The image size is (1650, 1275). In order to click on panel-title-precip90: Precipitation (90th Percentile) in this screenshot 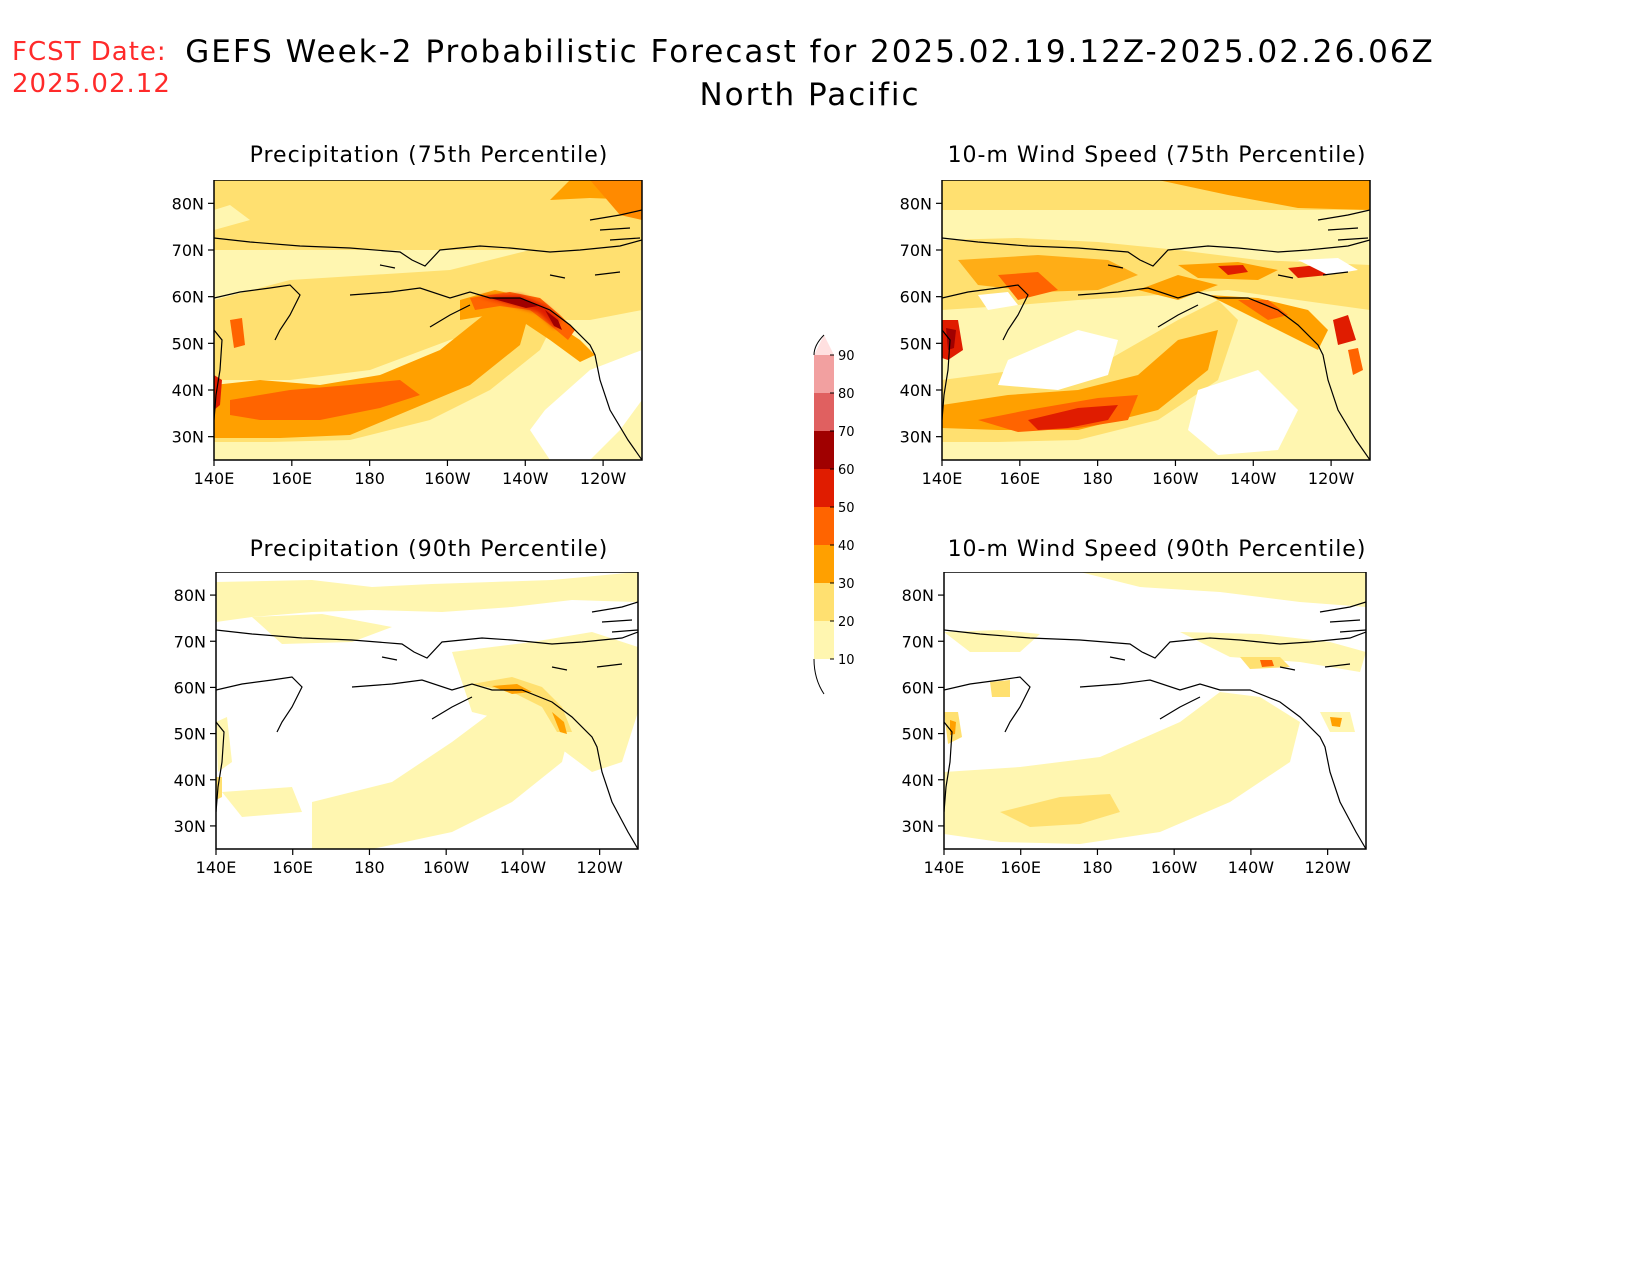, I will do `click(429, 549)`.